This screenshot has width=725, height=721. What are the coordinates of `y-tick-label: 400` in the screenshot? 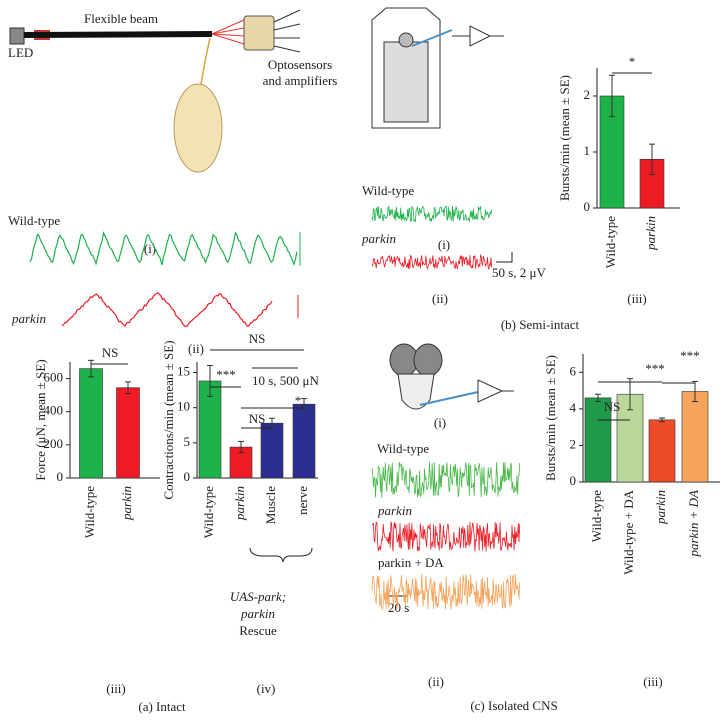 It's located at (54, 410).